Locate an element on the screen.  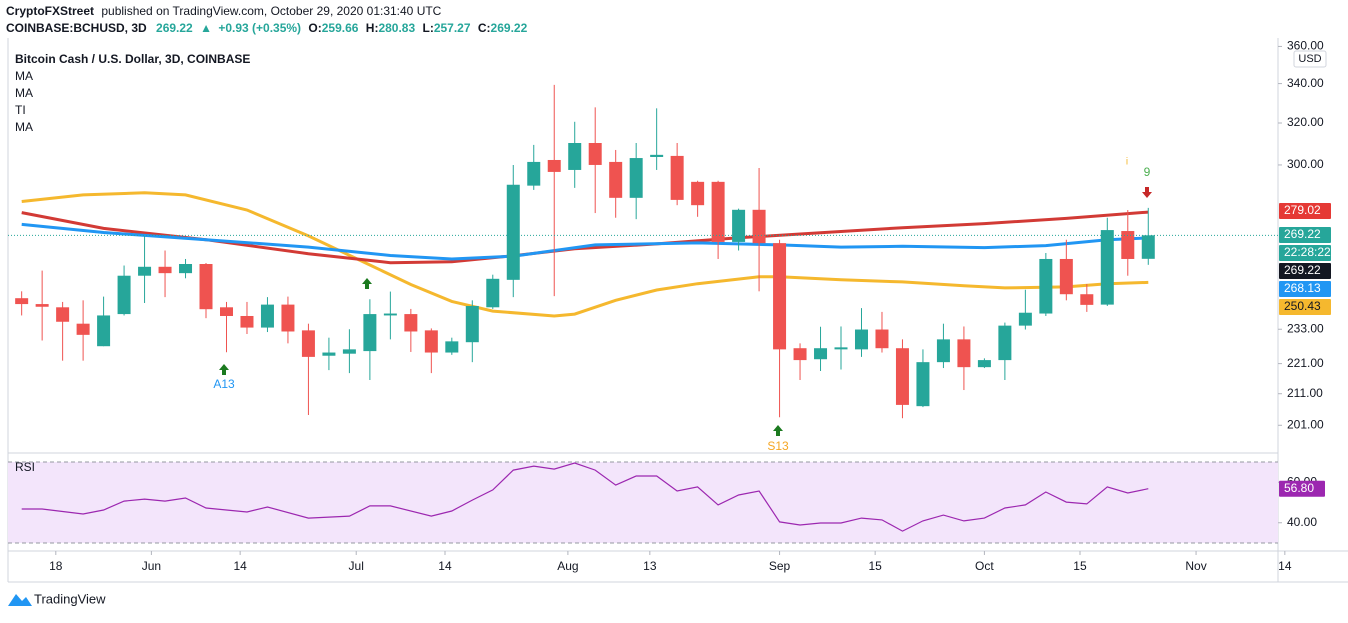
x-tick-label: Nov is located at coordinates (1195, 566).